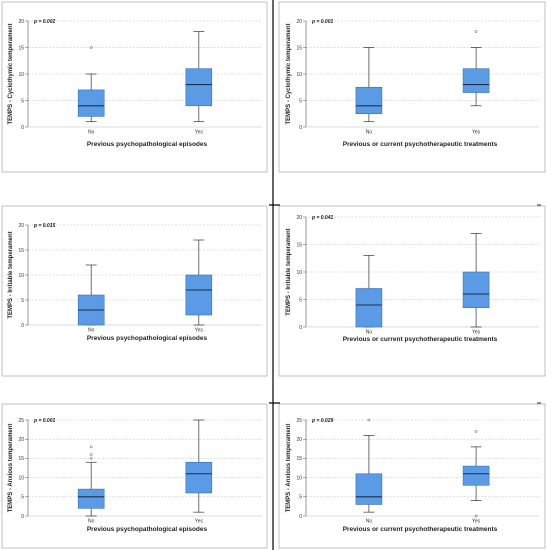  I want to click on p-value-label: p = 0.041, so click(322, 218).